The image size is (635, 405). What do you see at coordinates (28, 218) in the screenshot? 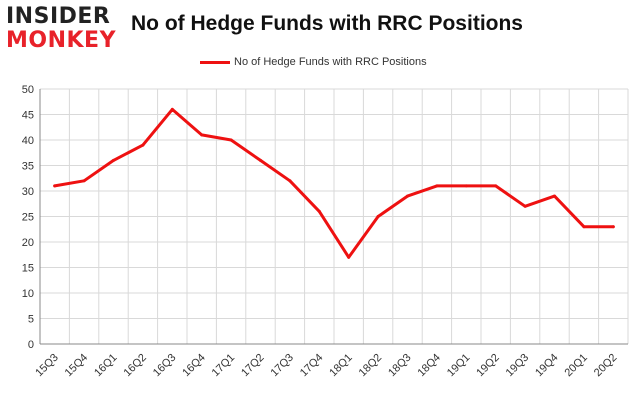
I see `y-tick-label: 25` at bounding box center [28, 218].